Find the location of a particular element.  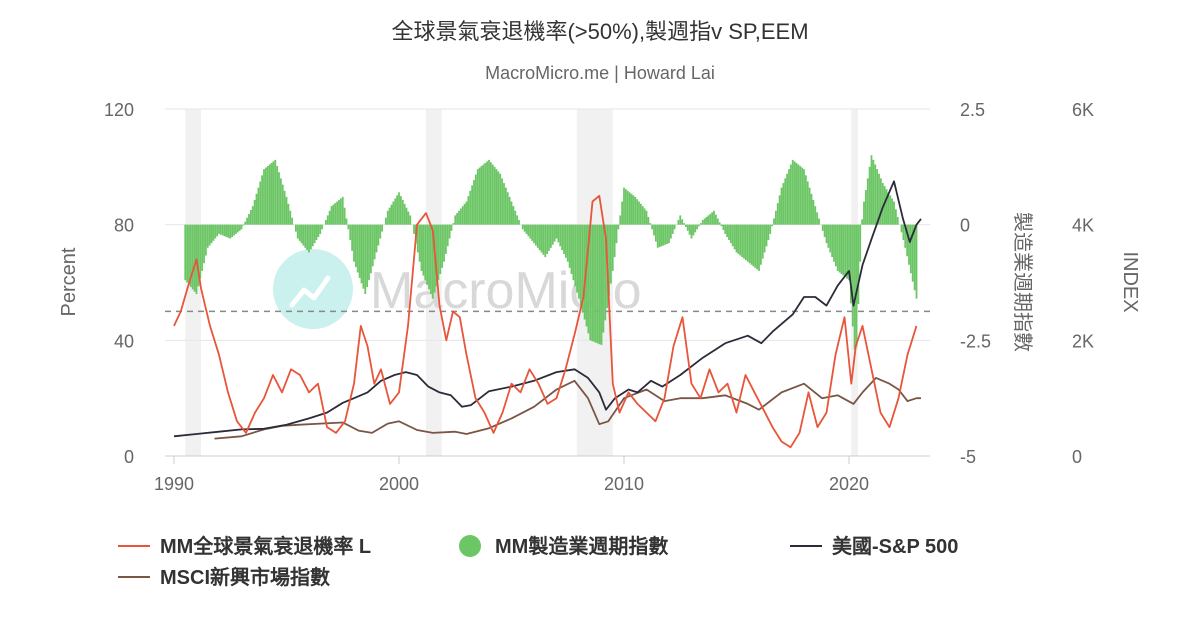

yticks-right-label-1: 4K is located at coordinates (1083, 226).